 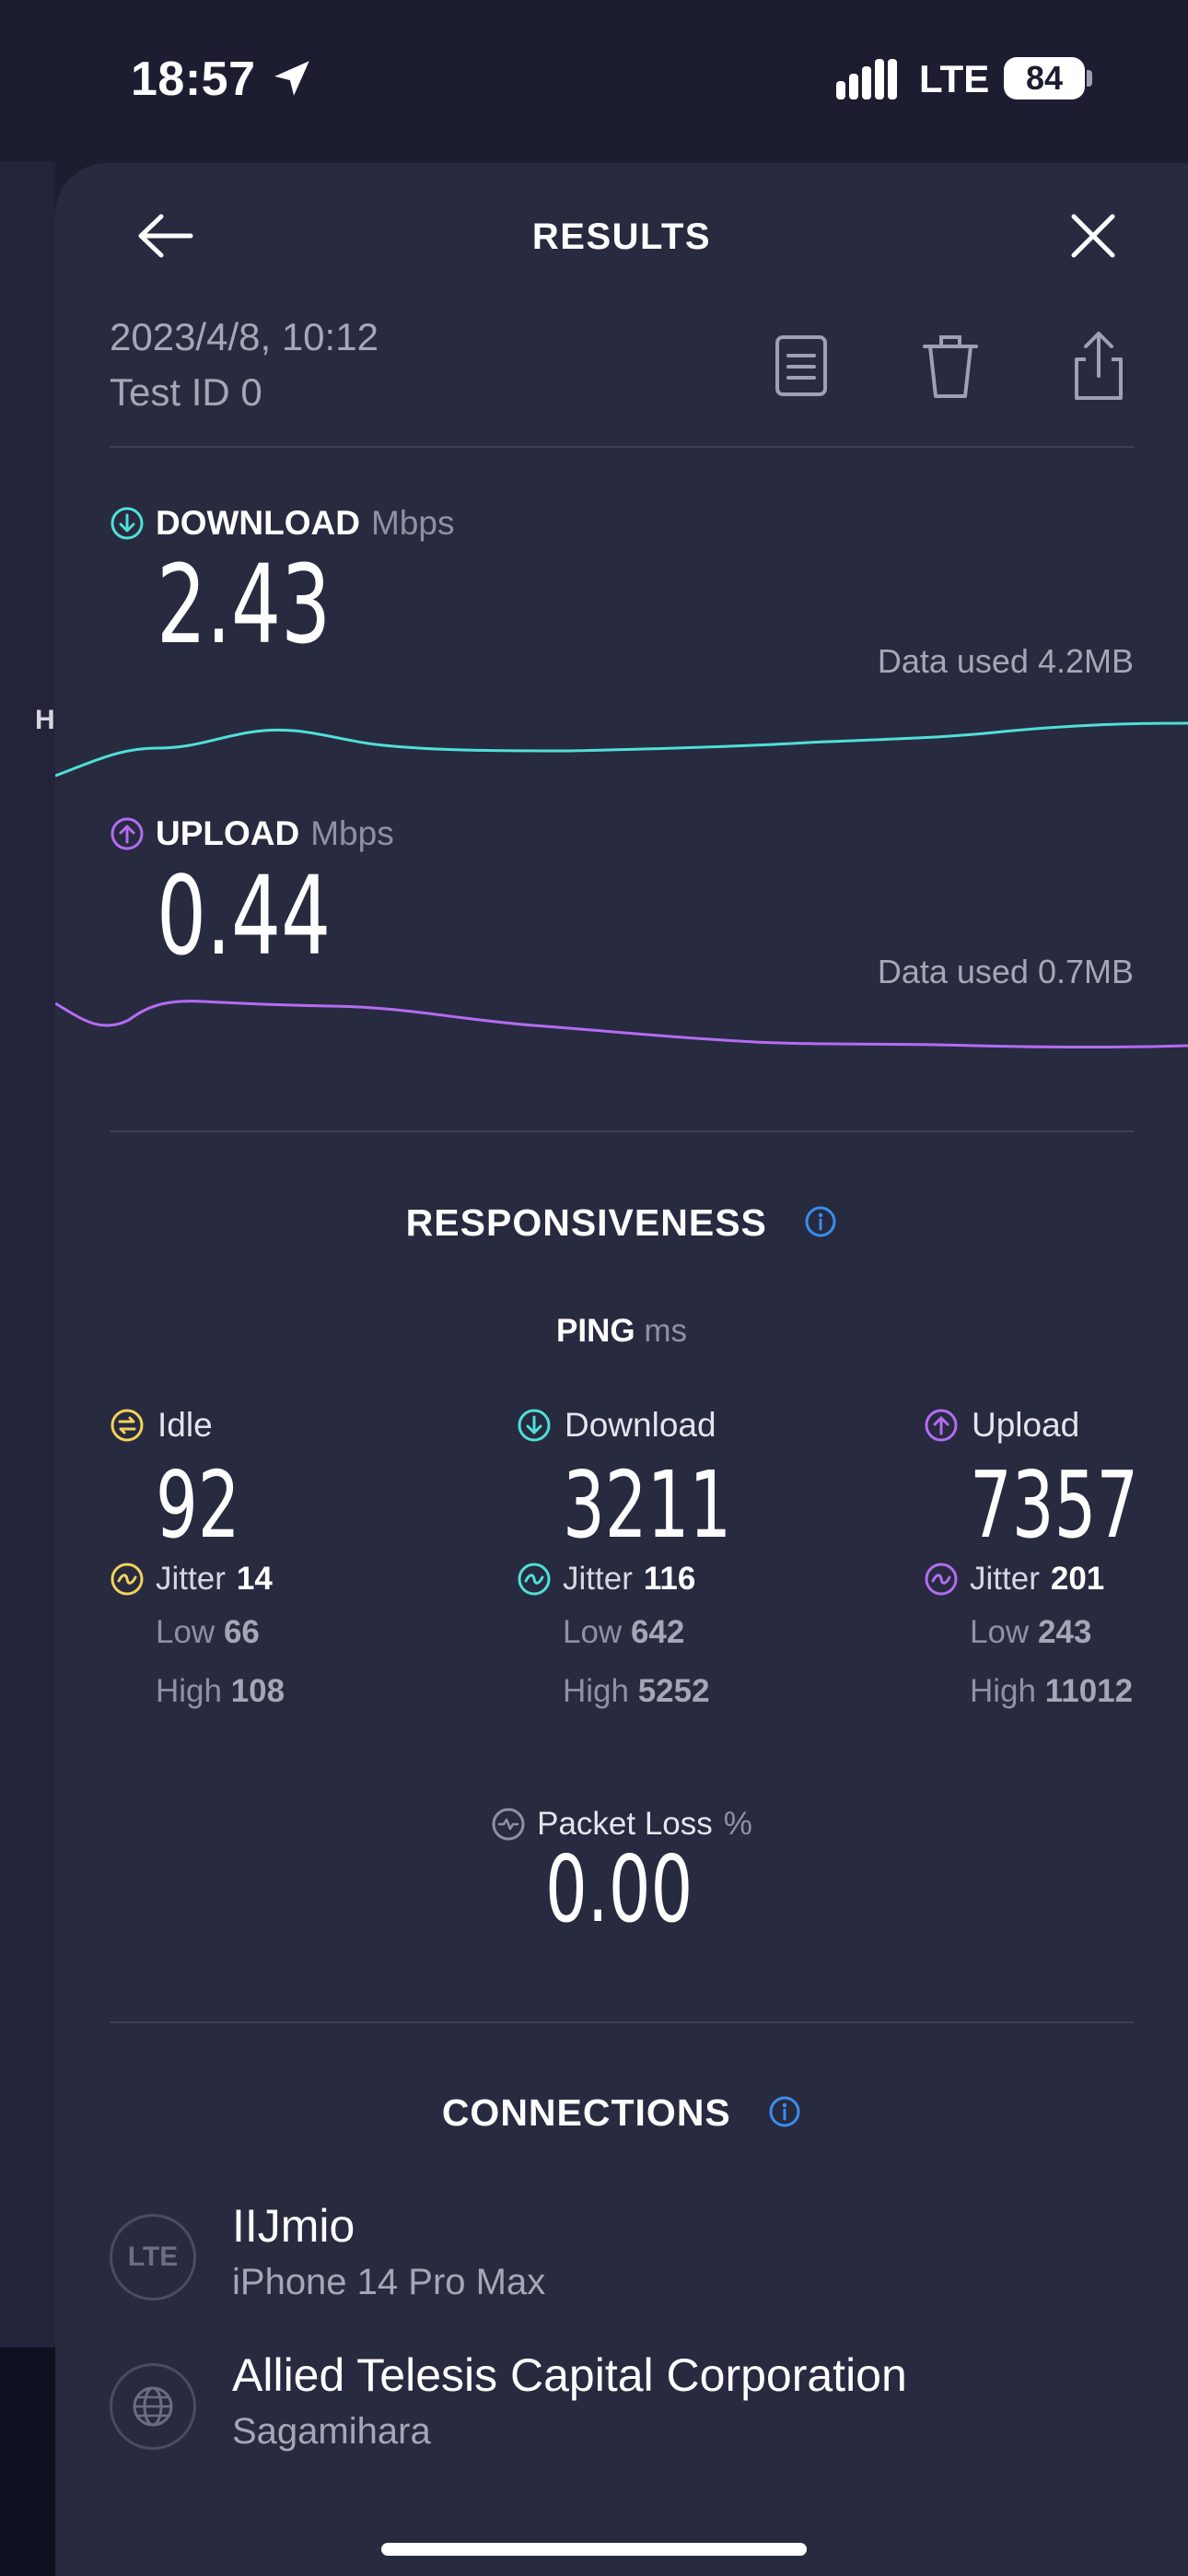 What do you see at coordinates (244, 336) in the screenshot?
I see `test-date: 2023/4/8, 10:12` at bounding box center [244, 336].